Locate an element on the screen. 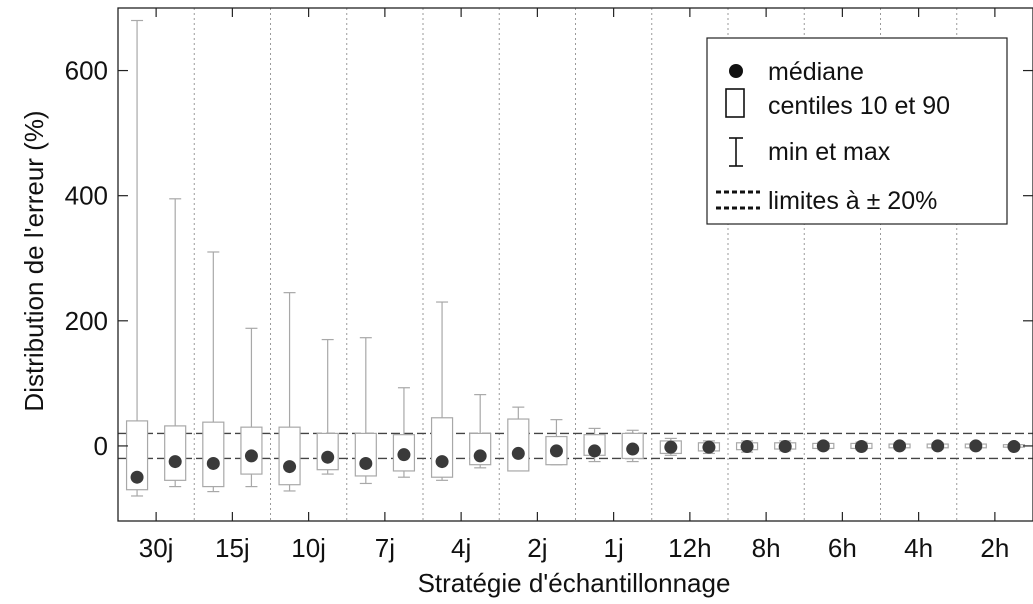 The image size is (1033, 604). legend-entry-limits: limites à ± 20% is located at coordinates (852, 201).